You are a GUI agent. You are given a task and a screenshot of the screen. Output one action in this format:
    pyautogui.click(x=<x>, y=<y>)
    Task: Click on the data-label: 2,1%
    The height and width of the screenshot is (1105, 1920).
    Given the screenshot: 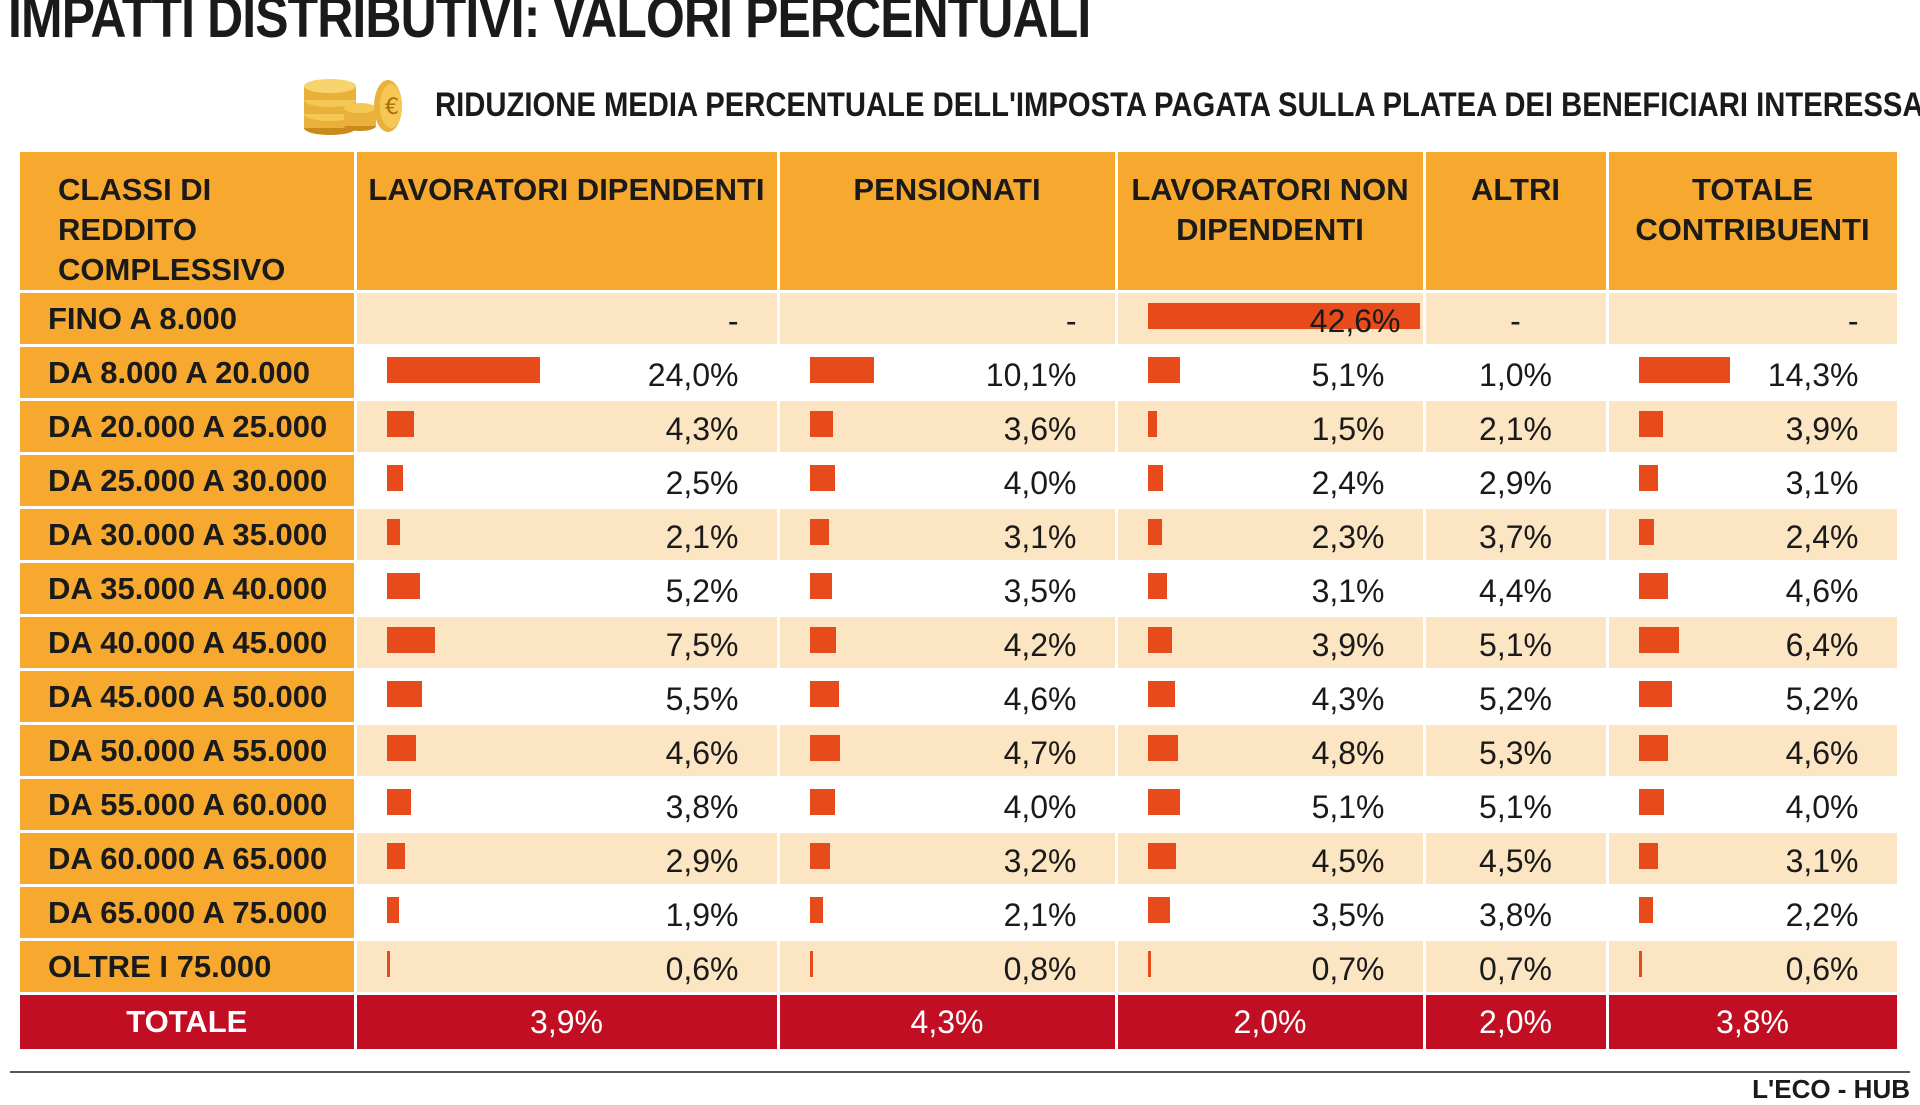 What is the action you would take?
    pyautogui.click(x=702, y=537)
    